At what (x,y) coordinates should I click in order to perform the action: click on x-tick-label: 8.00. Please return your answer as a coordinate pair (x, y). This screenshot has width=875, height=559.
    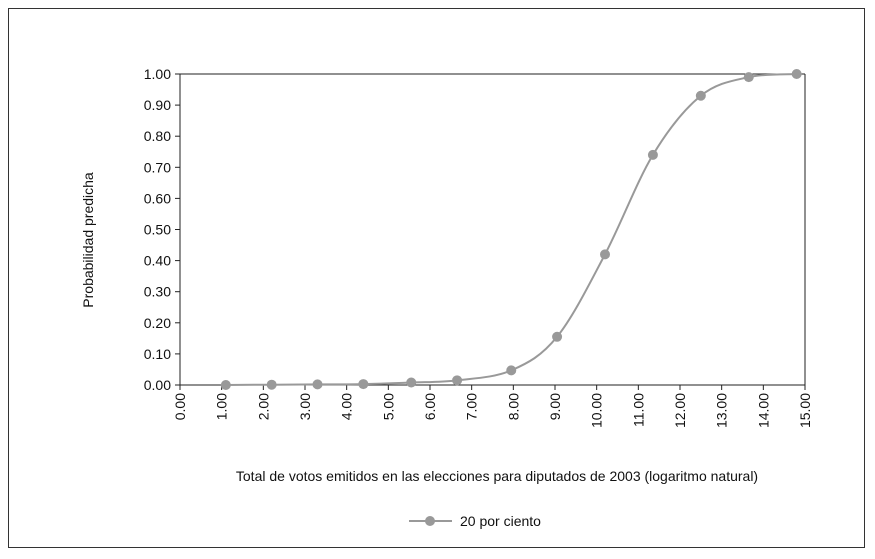
    Looking at the image, I should click on (513, 406).